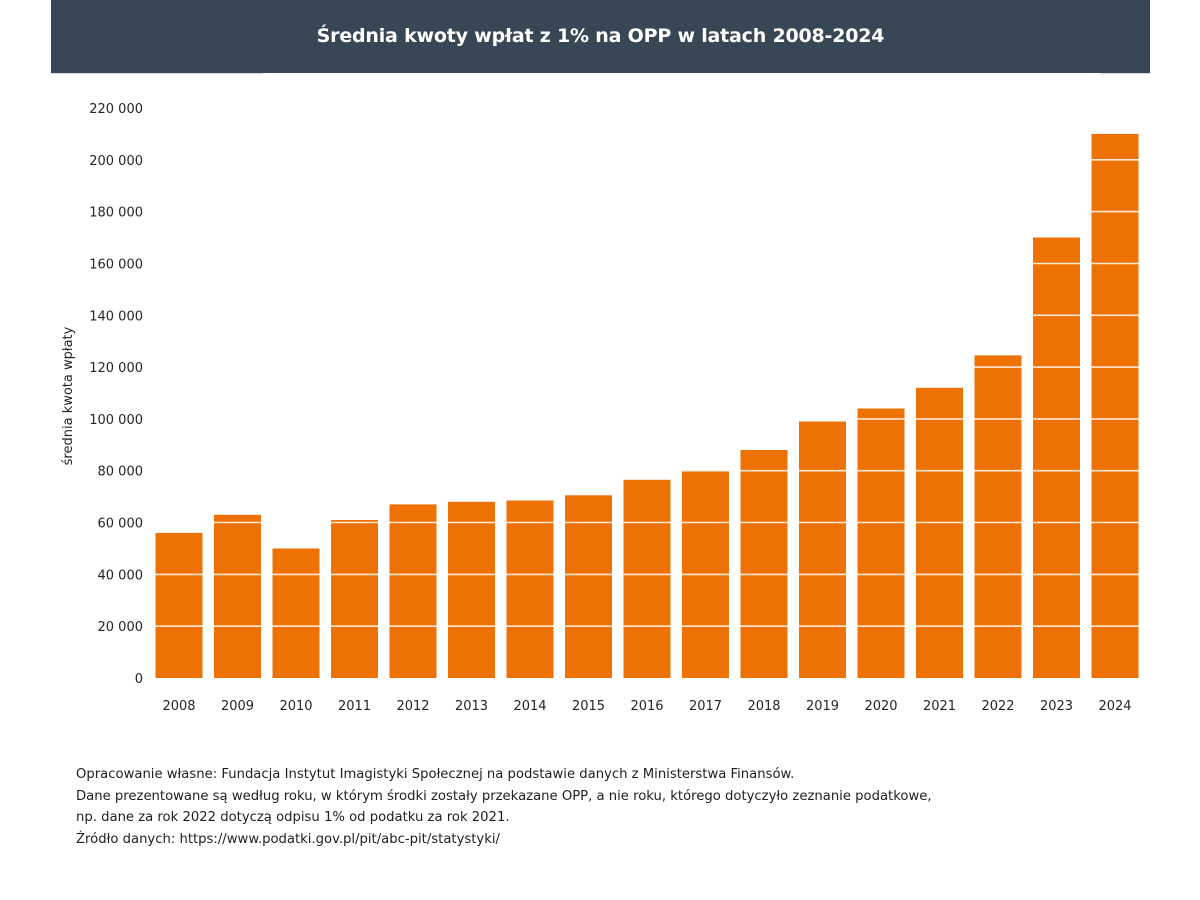 The image size is (1200, 900). I want to click on x-tick-label: 2021, so click(939, 706).